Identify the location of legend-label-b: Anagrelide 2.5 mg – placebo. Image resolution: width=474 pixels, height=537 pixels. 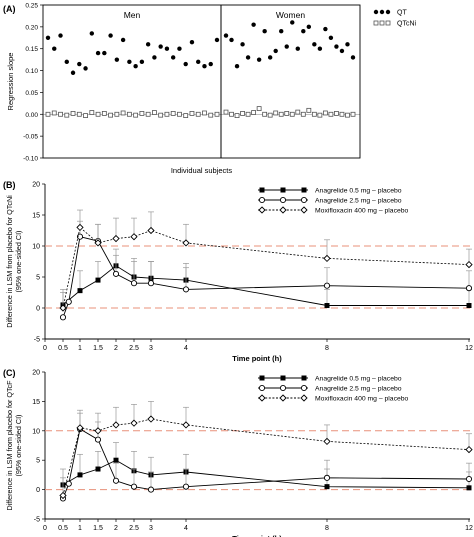
(358, 201).